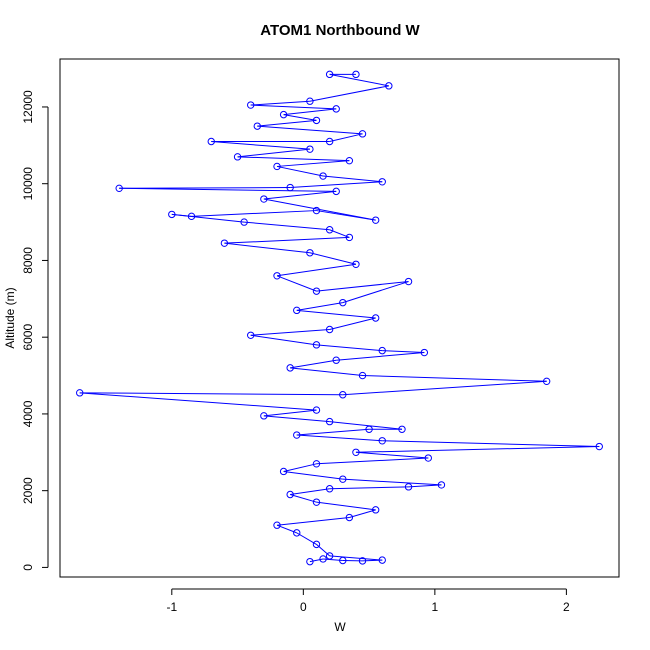 This screenshot has height=650, width=650. Describe the element at coordinates (28, 107) in the screenshot. I see `y-tick-label: 12000` at that location.